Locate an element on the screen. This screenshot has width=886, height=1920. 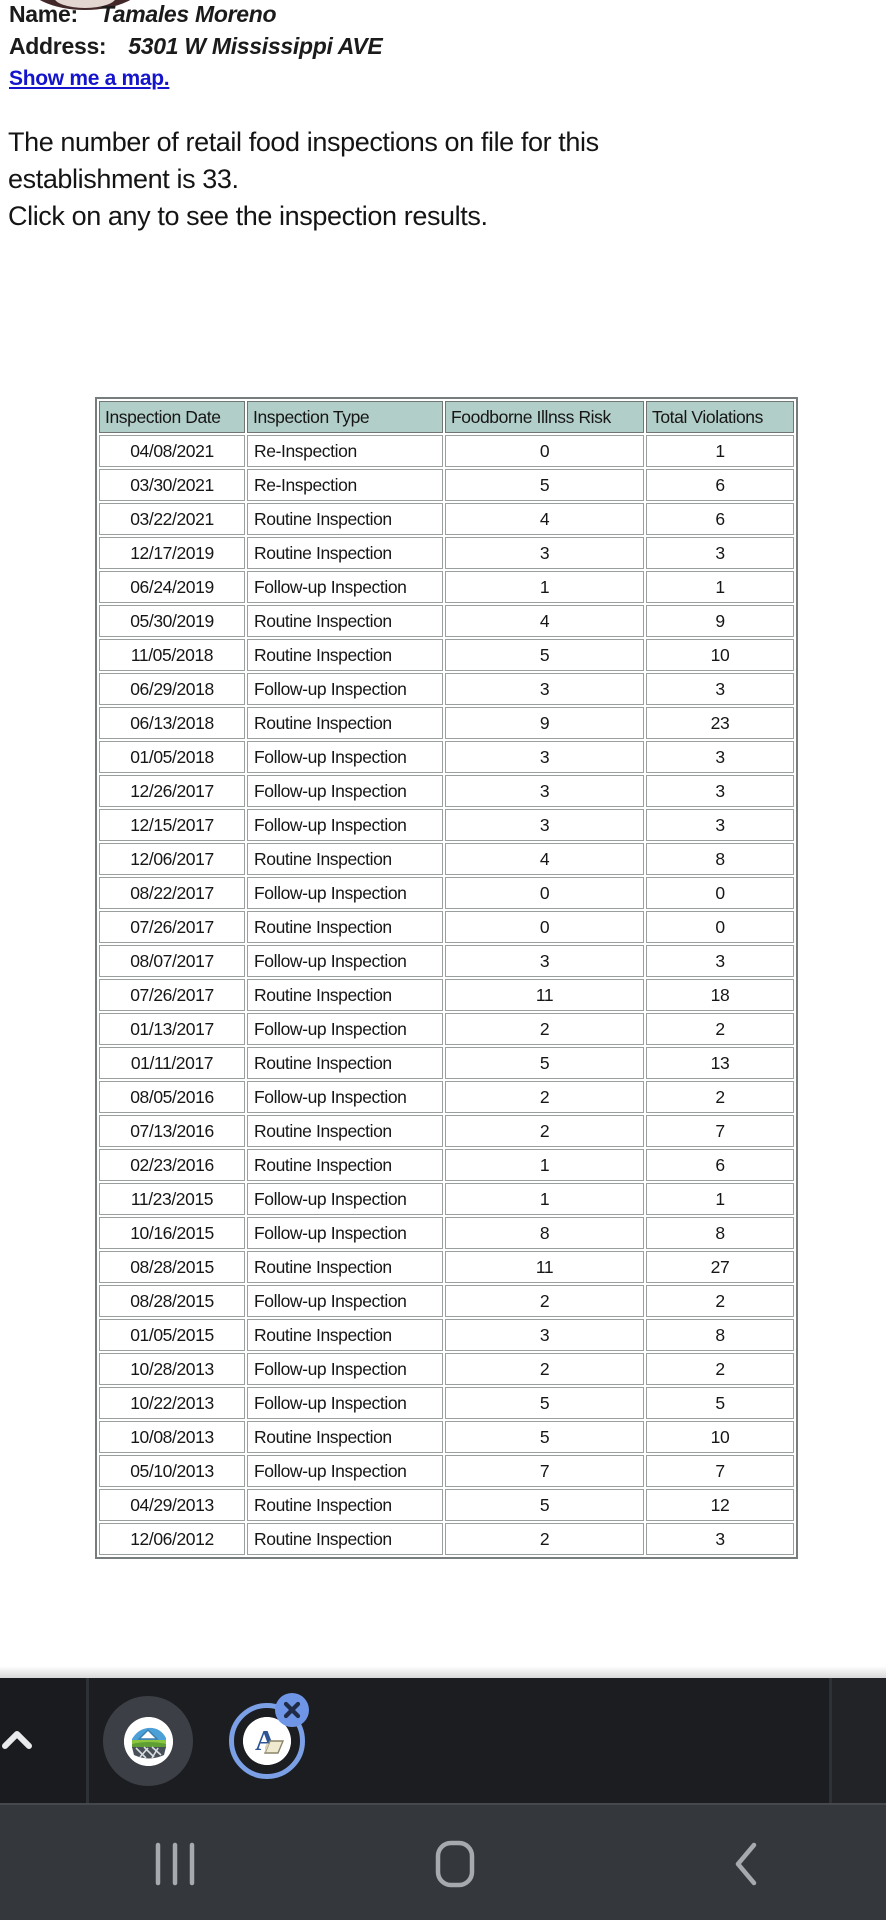
inspection-date-cell: 10/28/2013 is located at coordinates (172, 1369).